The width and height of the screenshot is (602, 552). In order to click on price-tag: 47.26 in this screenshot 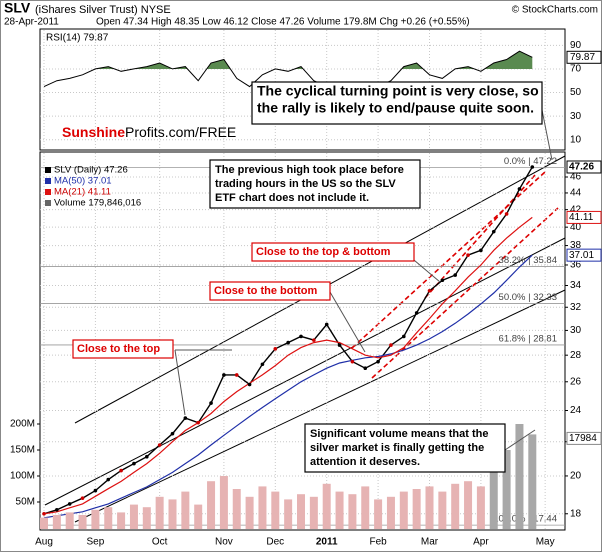, I will do `click(581, 167)`.